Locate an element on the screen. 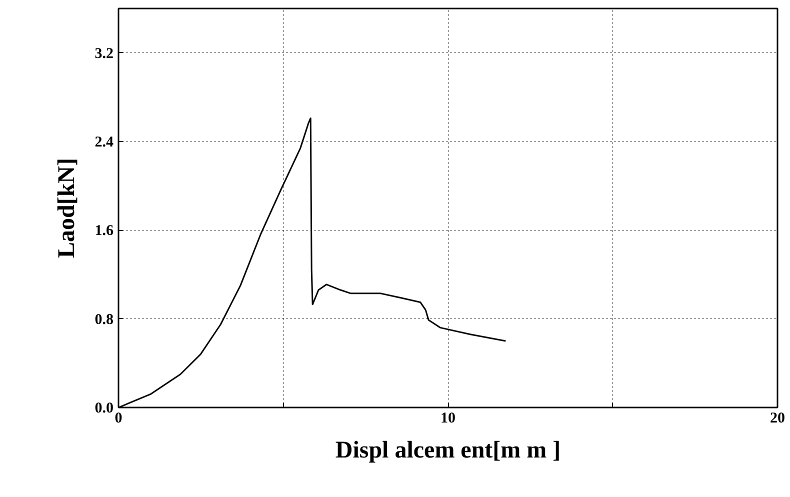  y-tick-label: 3.2 is located at coordinates (104, 54).